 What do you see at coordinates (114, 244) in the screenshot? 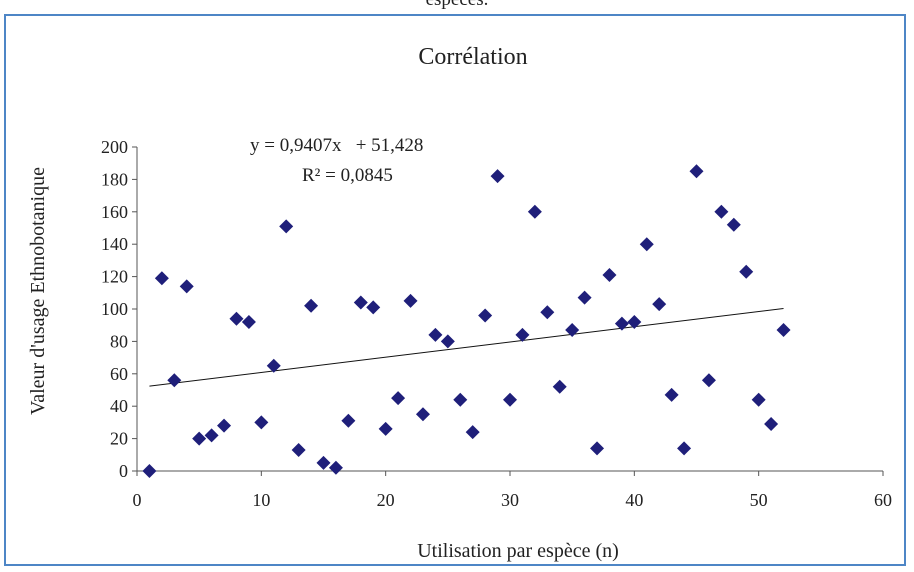
I see `y-tick-label: 140` at bounding box center [114, 244].